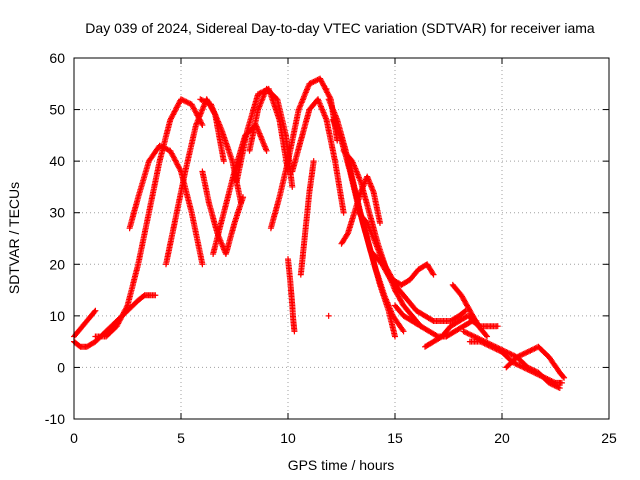 The image size is (640, 480). I want to click on y-tick-label: 40, so click(57, 161).